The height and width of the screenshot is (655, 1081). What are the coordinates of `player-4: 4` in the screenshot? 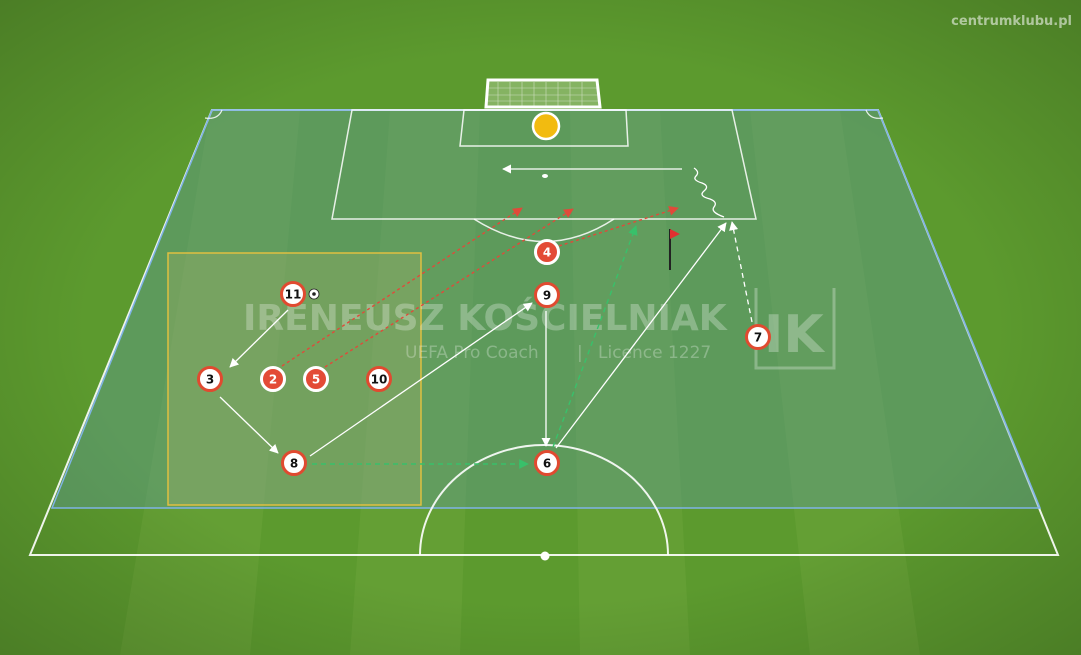 It's located at (547, 252).